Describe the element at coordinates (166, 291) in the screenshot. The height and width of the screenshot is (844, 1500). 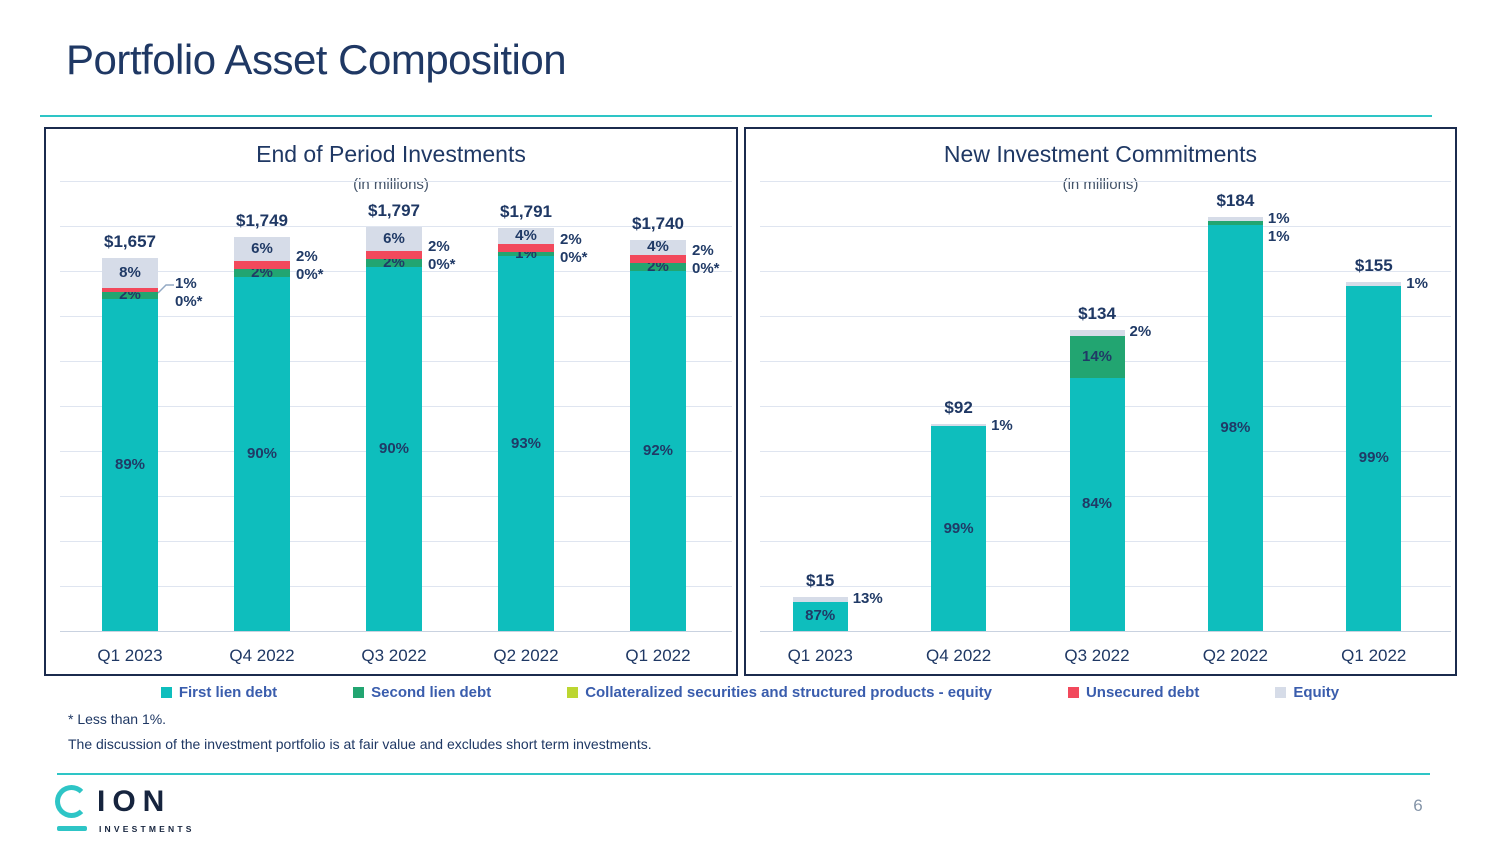
I see `leader-line` at that location.